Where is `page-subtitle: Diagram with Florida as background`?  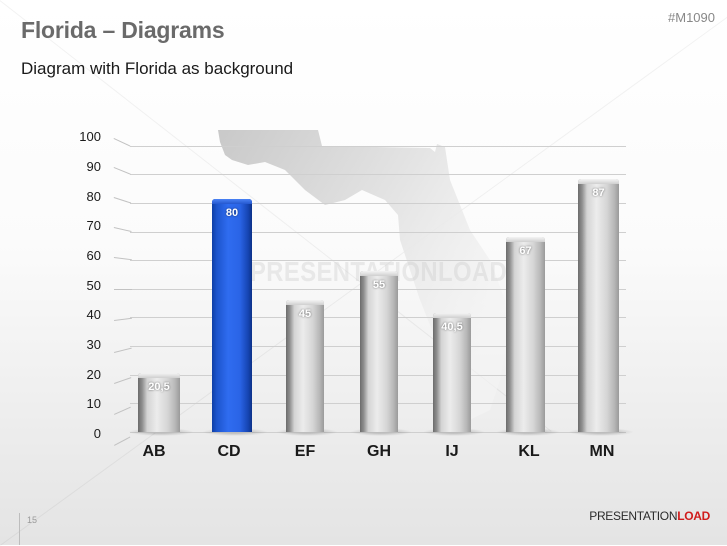
page-subtitle: Diagram with Florida as background is located at coordinates (157, 68).